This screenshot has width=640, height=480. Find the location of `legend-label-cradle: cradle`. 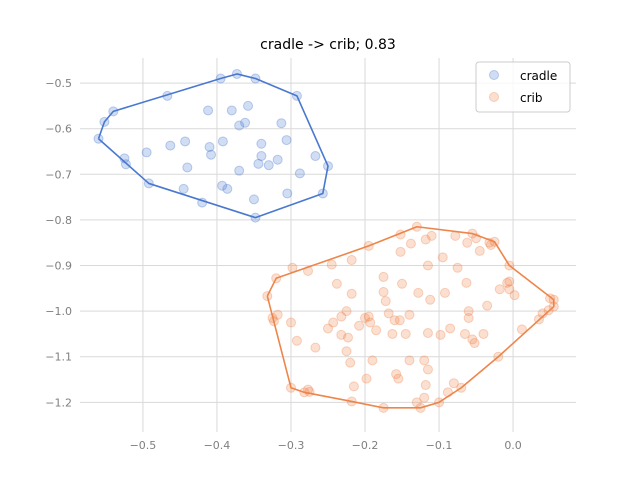

legend-label-cradle: cradle is located at coordinates (538, 76).